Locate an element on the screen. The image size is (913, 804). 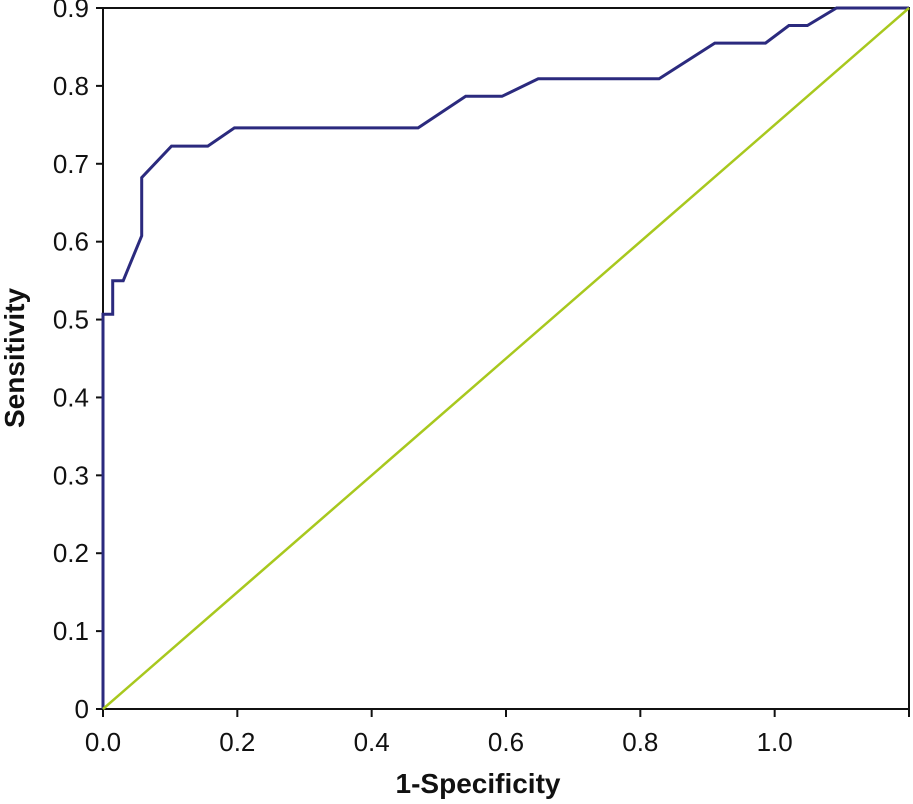
y-axis-ticks: 0 0.1 0.2 0.3 0.4 0.5 0.6 0.7 0.8 0.9 is located at coordinates (78, 362).